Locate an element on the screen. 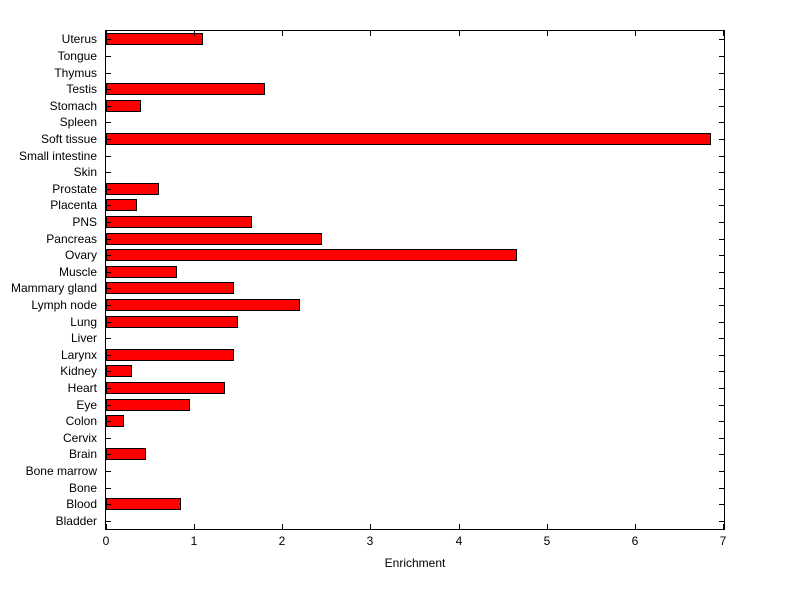 Image resolution: width=800 pixels, height=599 pixels. bar-larynx is located at coordinates (170, 355).